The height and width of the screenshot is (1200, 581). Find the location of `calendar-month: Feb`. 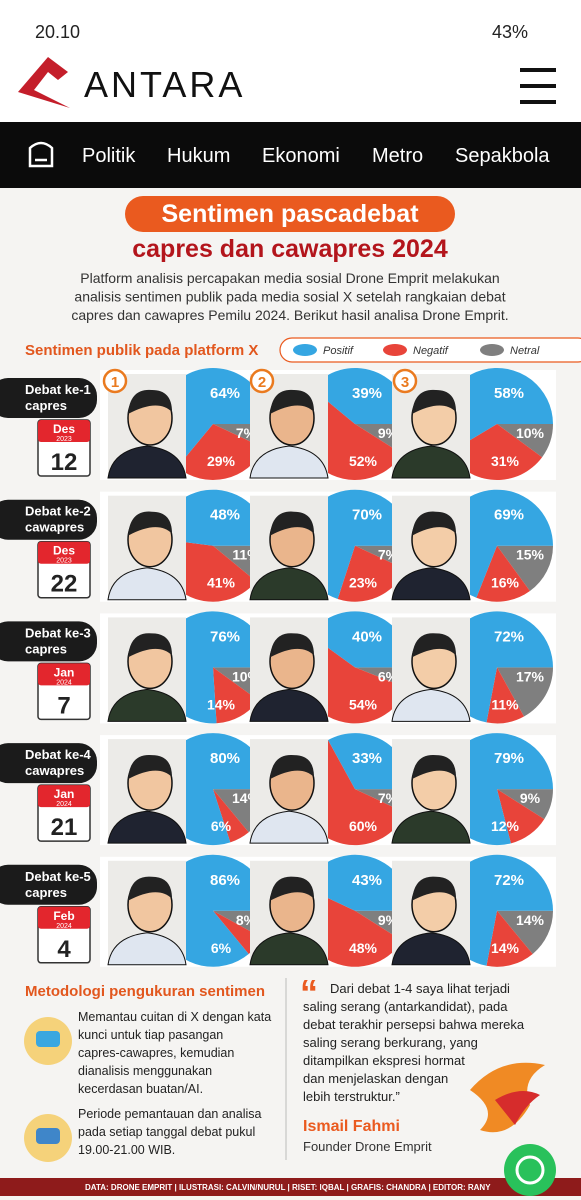

calendar-month: Feb is located at coordinates (63, 916).